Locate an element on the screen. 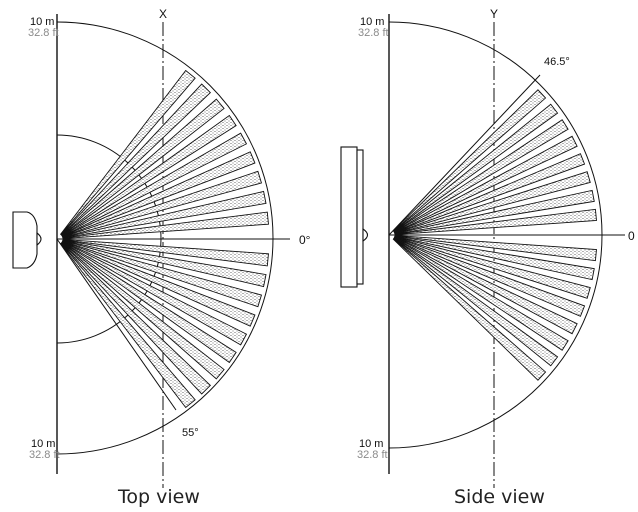 The width and height of the screenshot is (638, 512). top-view-range-bottom-ft: 32.8 ft is located at coordinates (44, 455).